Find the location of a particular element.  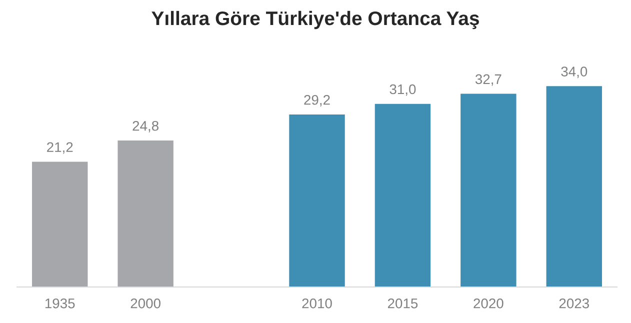

x-tick-label: 2000 is located at coordinates (145, 303).